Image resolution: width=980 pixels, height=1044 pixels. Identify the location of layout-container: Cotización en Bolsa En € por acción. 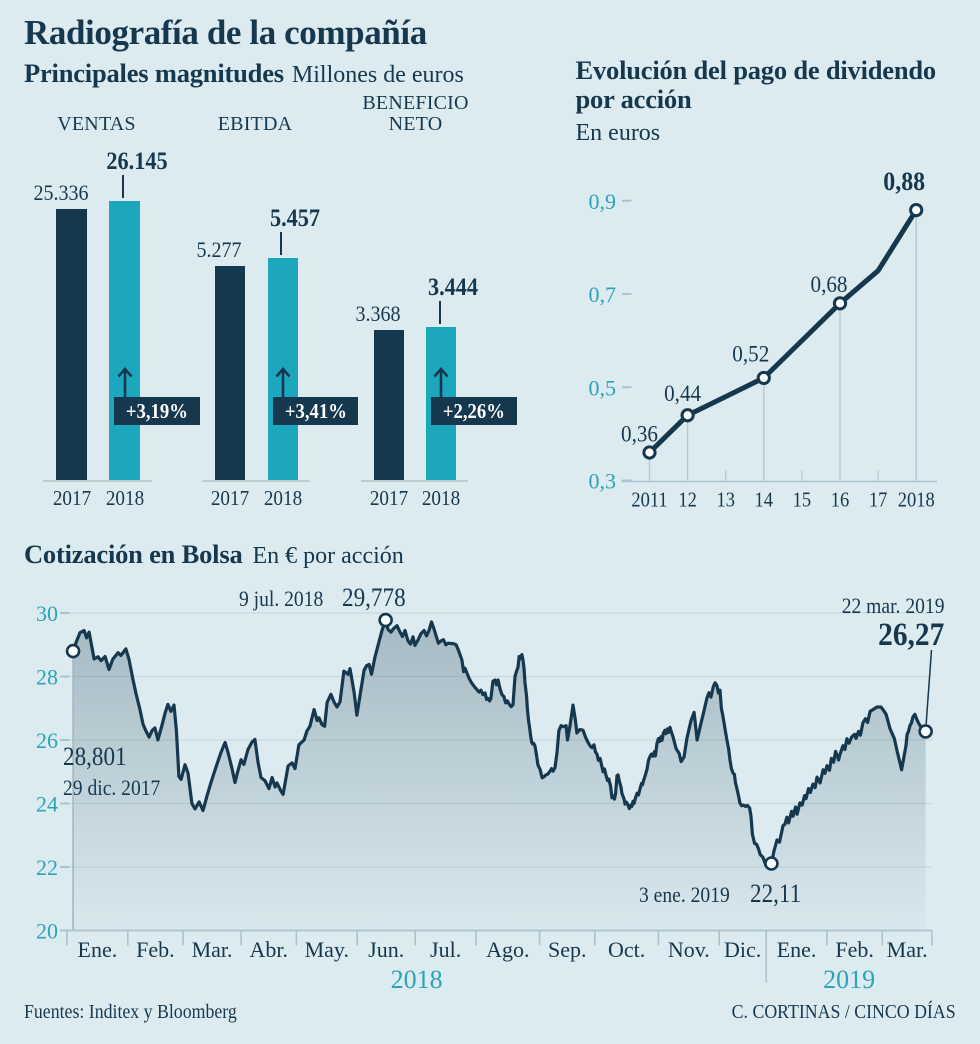
(214, 554).